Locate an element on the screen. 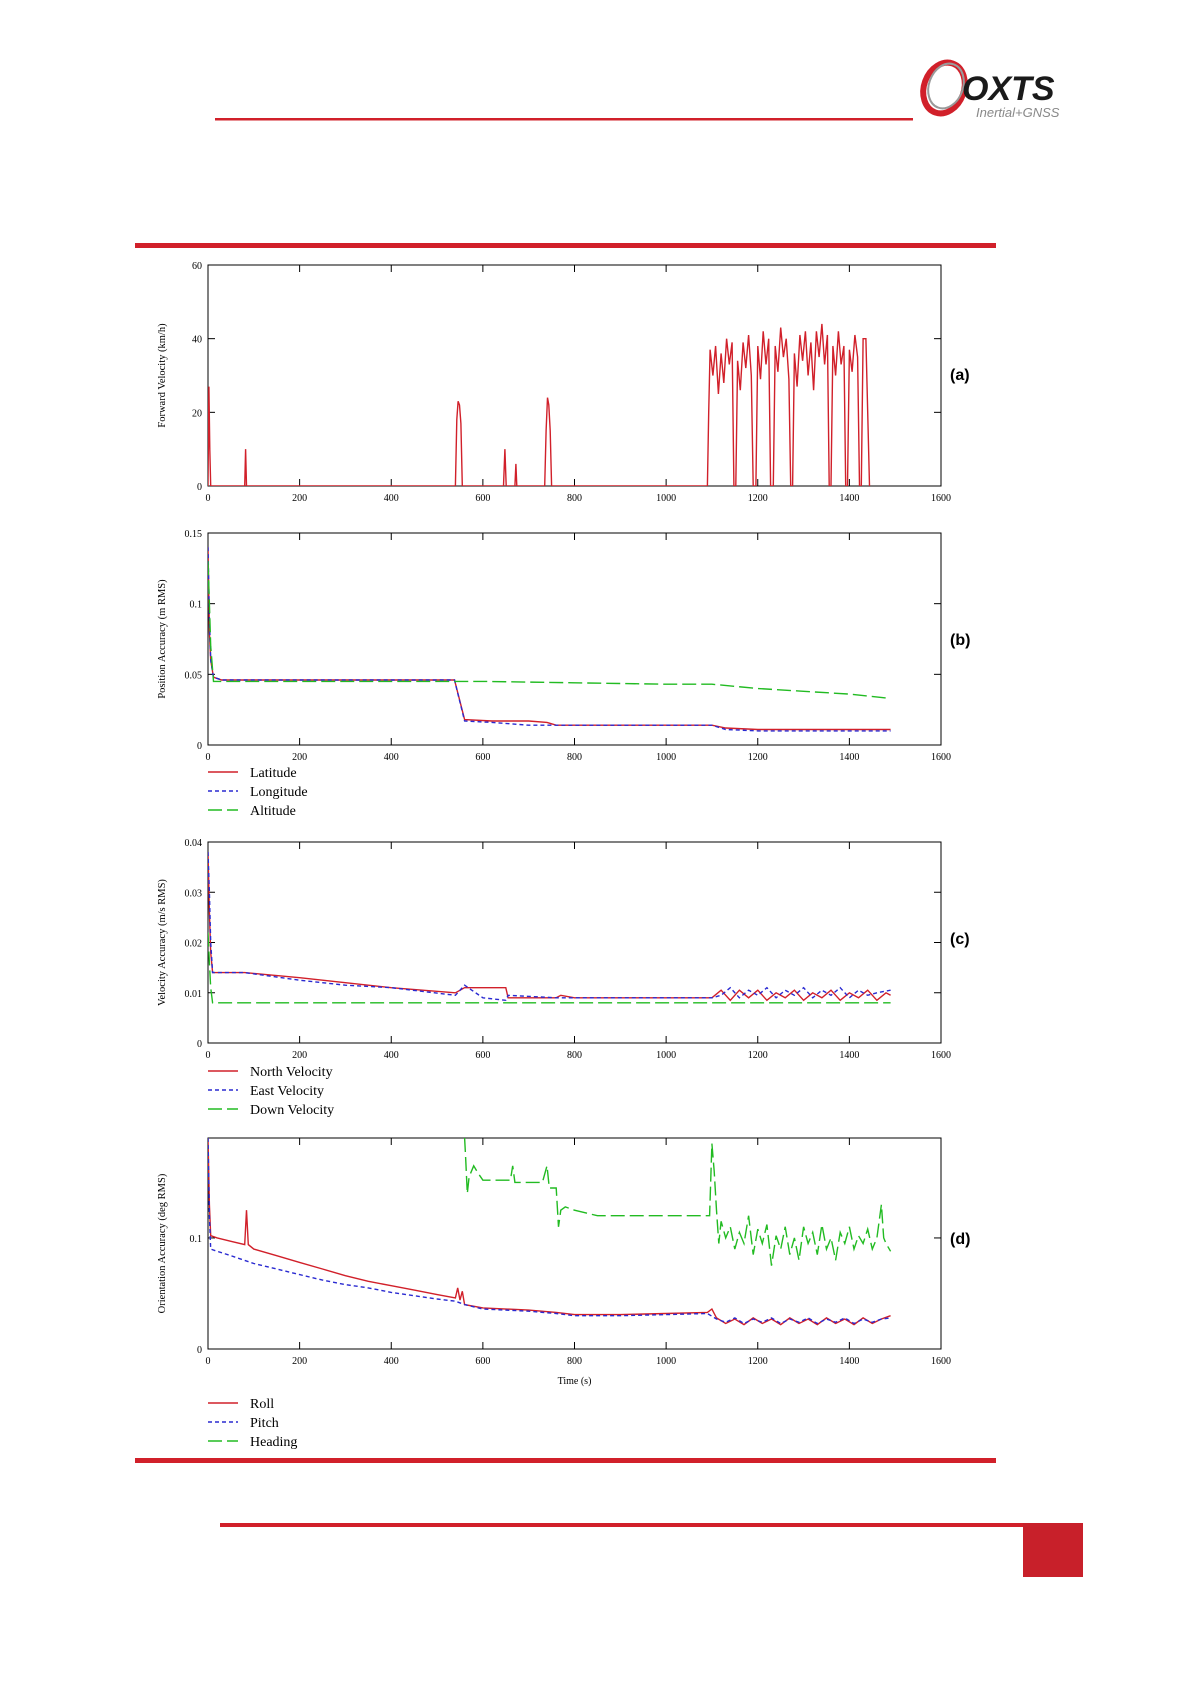  y-axis-label: Forward Velocity (km/h) is located at coordinates (162, 375).